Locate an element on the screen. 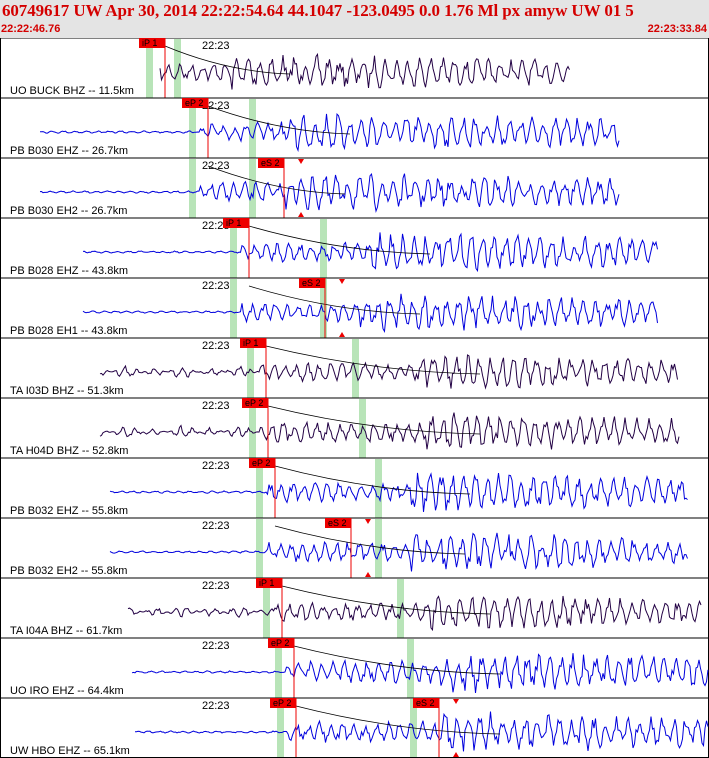 This screenshot has height=758, width=709. trace-panel: 22:23 eP 2 TA H04D BHZ -- 52.8km is located at coordinates (354, 427).